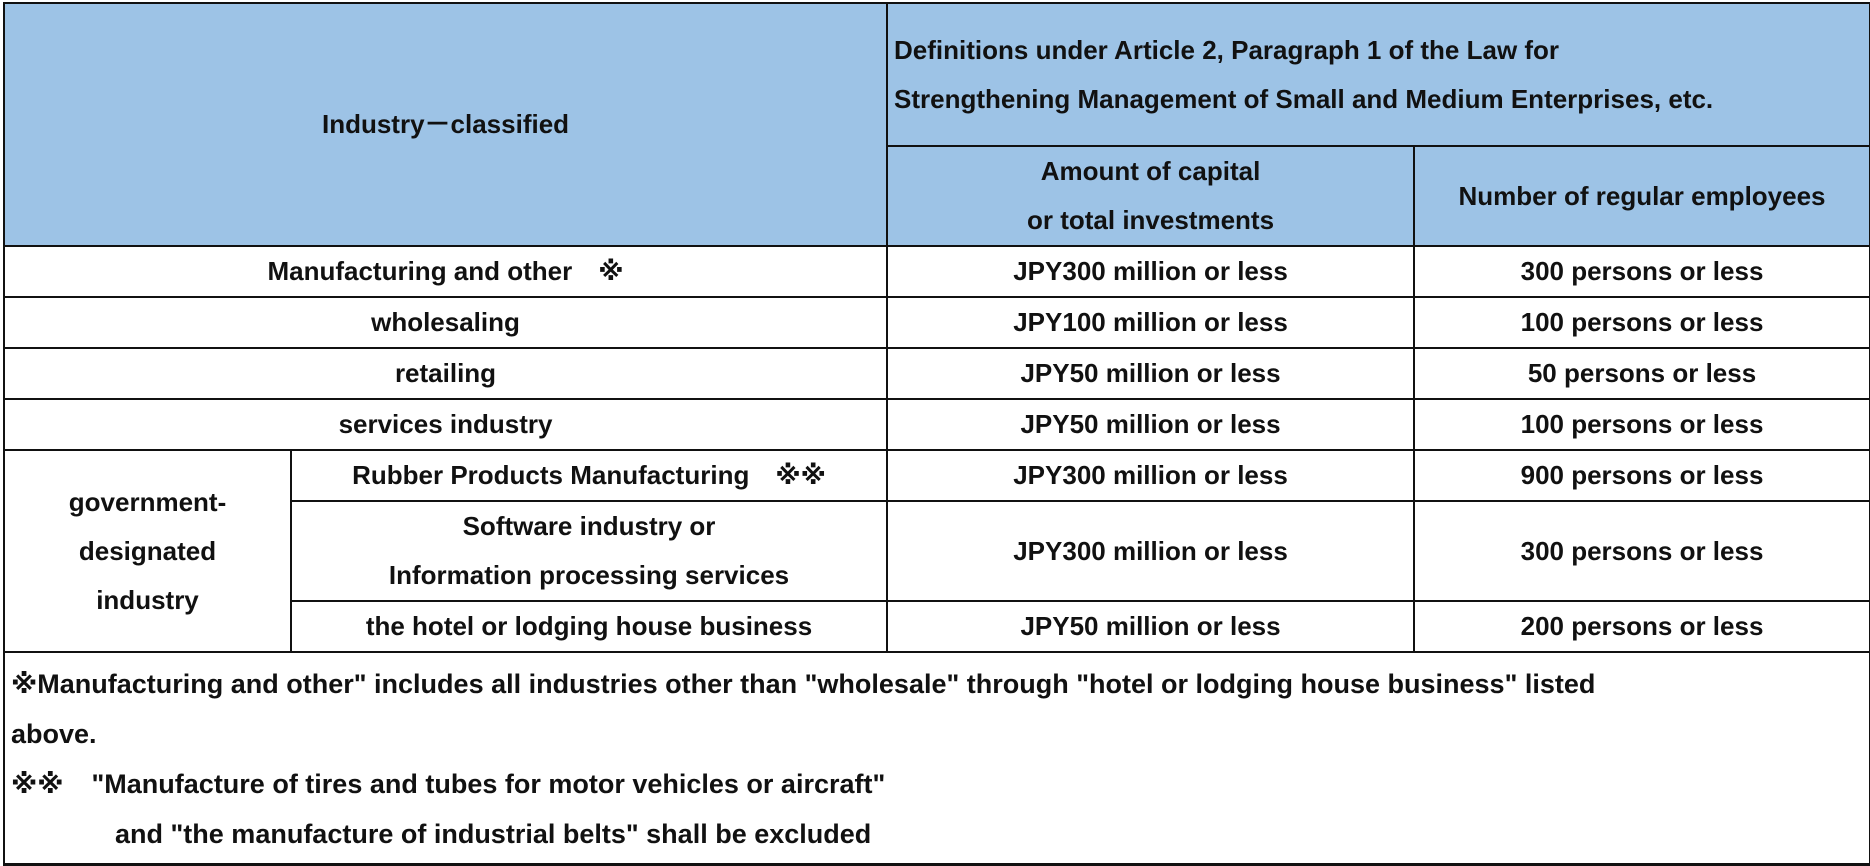  I want to click on employees-cell: 200 persons or less, so click(1641, 626).